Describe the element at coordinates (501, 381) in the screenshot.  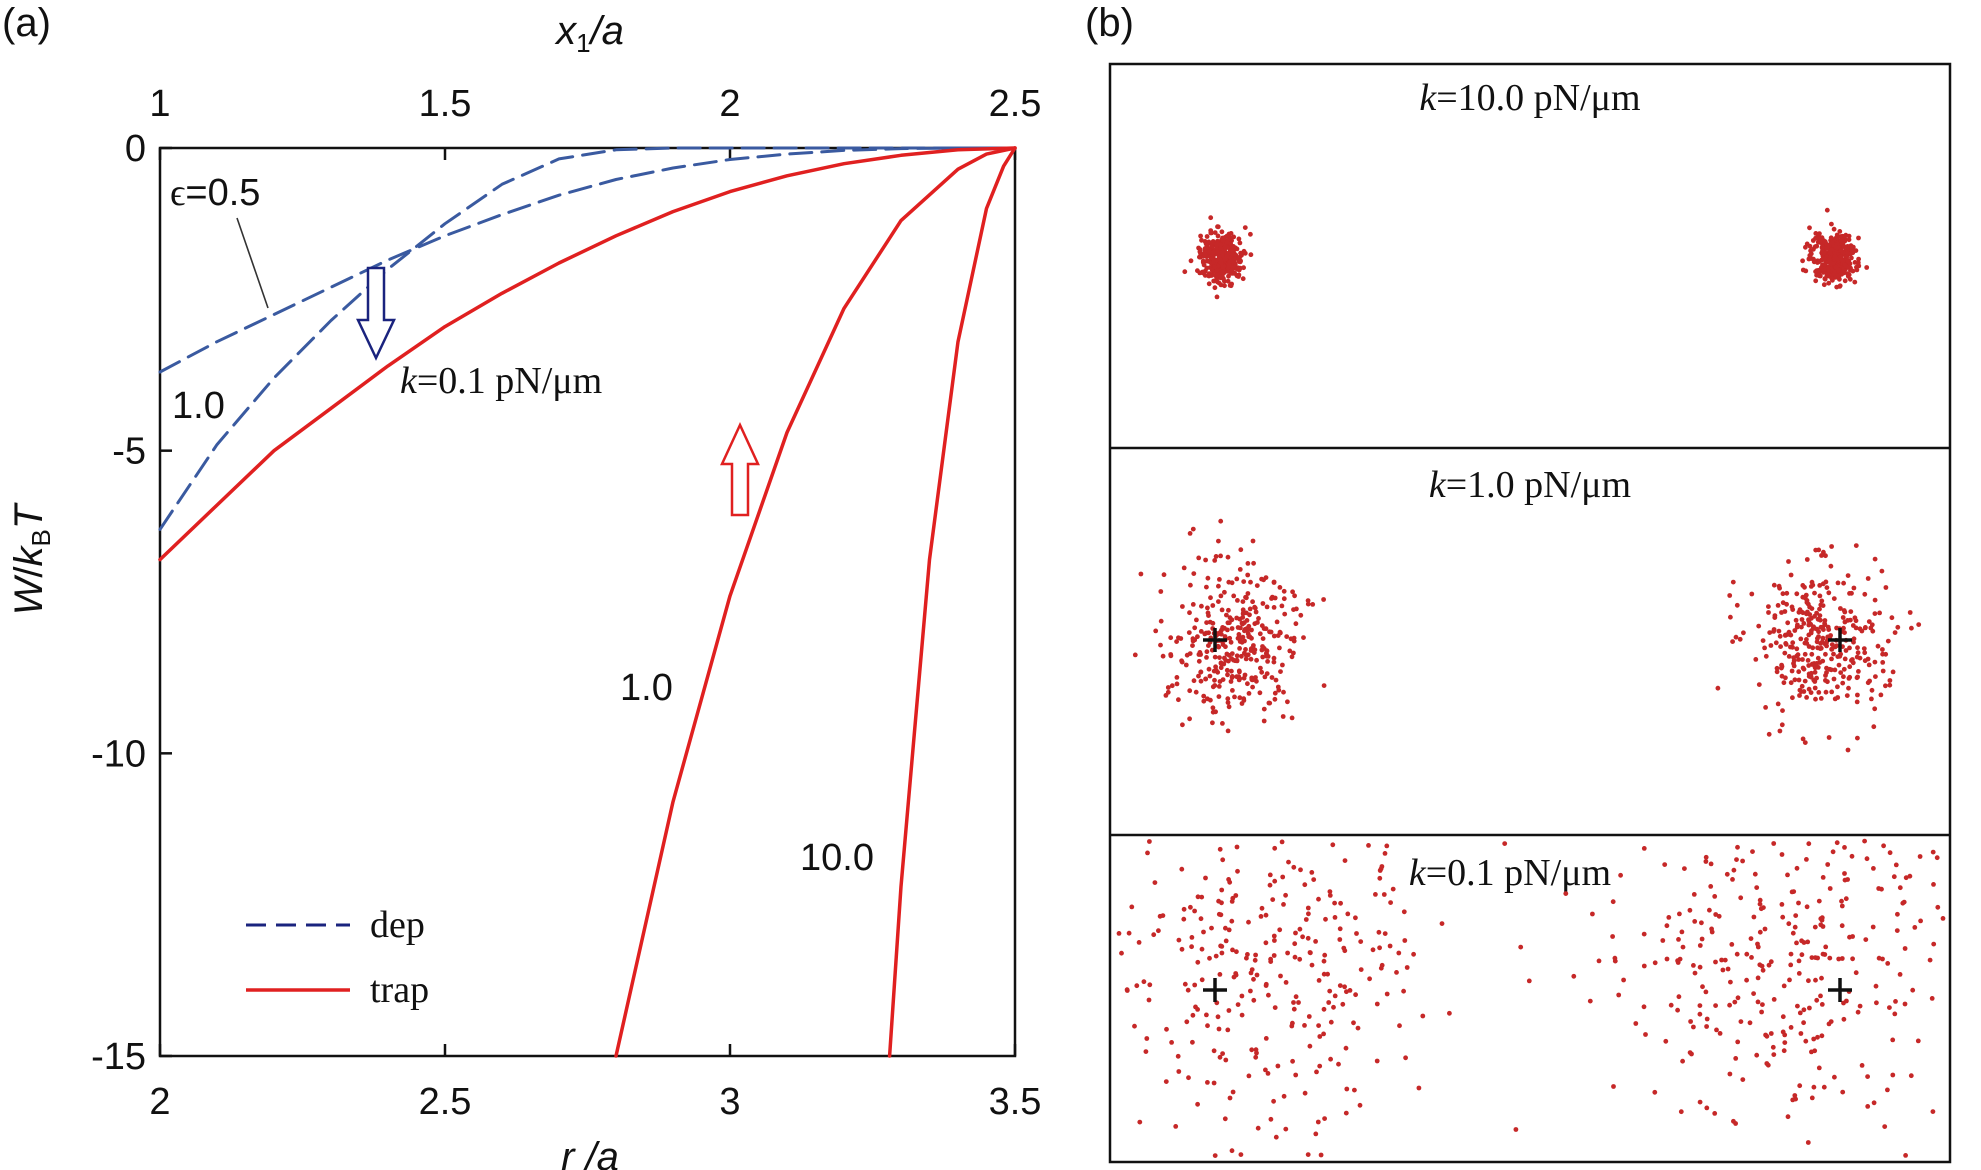
I see `trap-label-k0.1: k=0.1 pN/μm` at that location.